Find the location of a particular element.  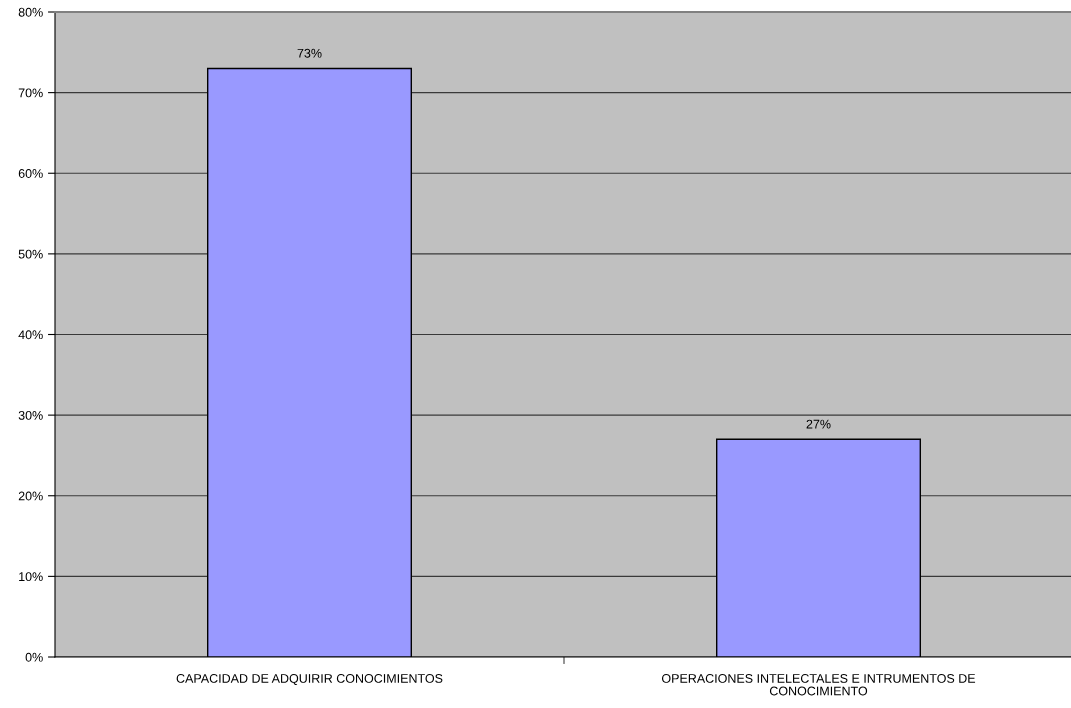

x-tick-label: OPERACIONES INTELECTALES E INTRUMENTOS DE CONOCIMIENTO is located at coordinates (819, 685).